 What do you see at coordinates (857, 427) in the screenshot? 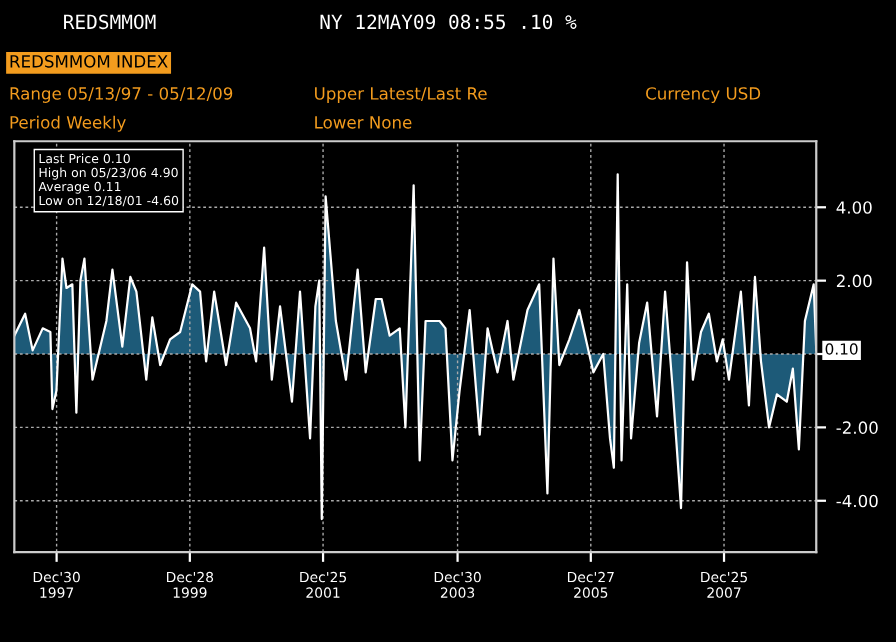
I see `y-tick-label: -2.00` at bounding box center [857, 427].